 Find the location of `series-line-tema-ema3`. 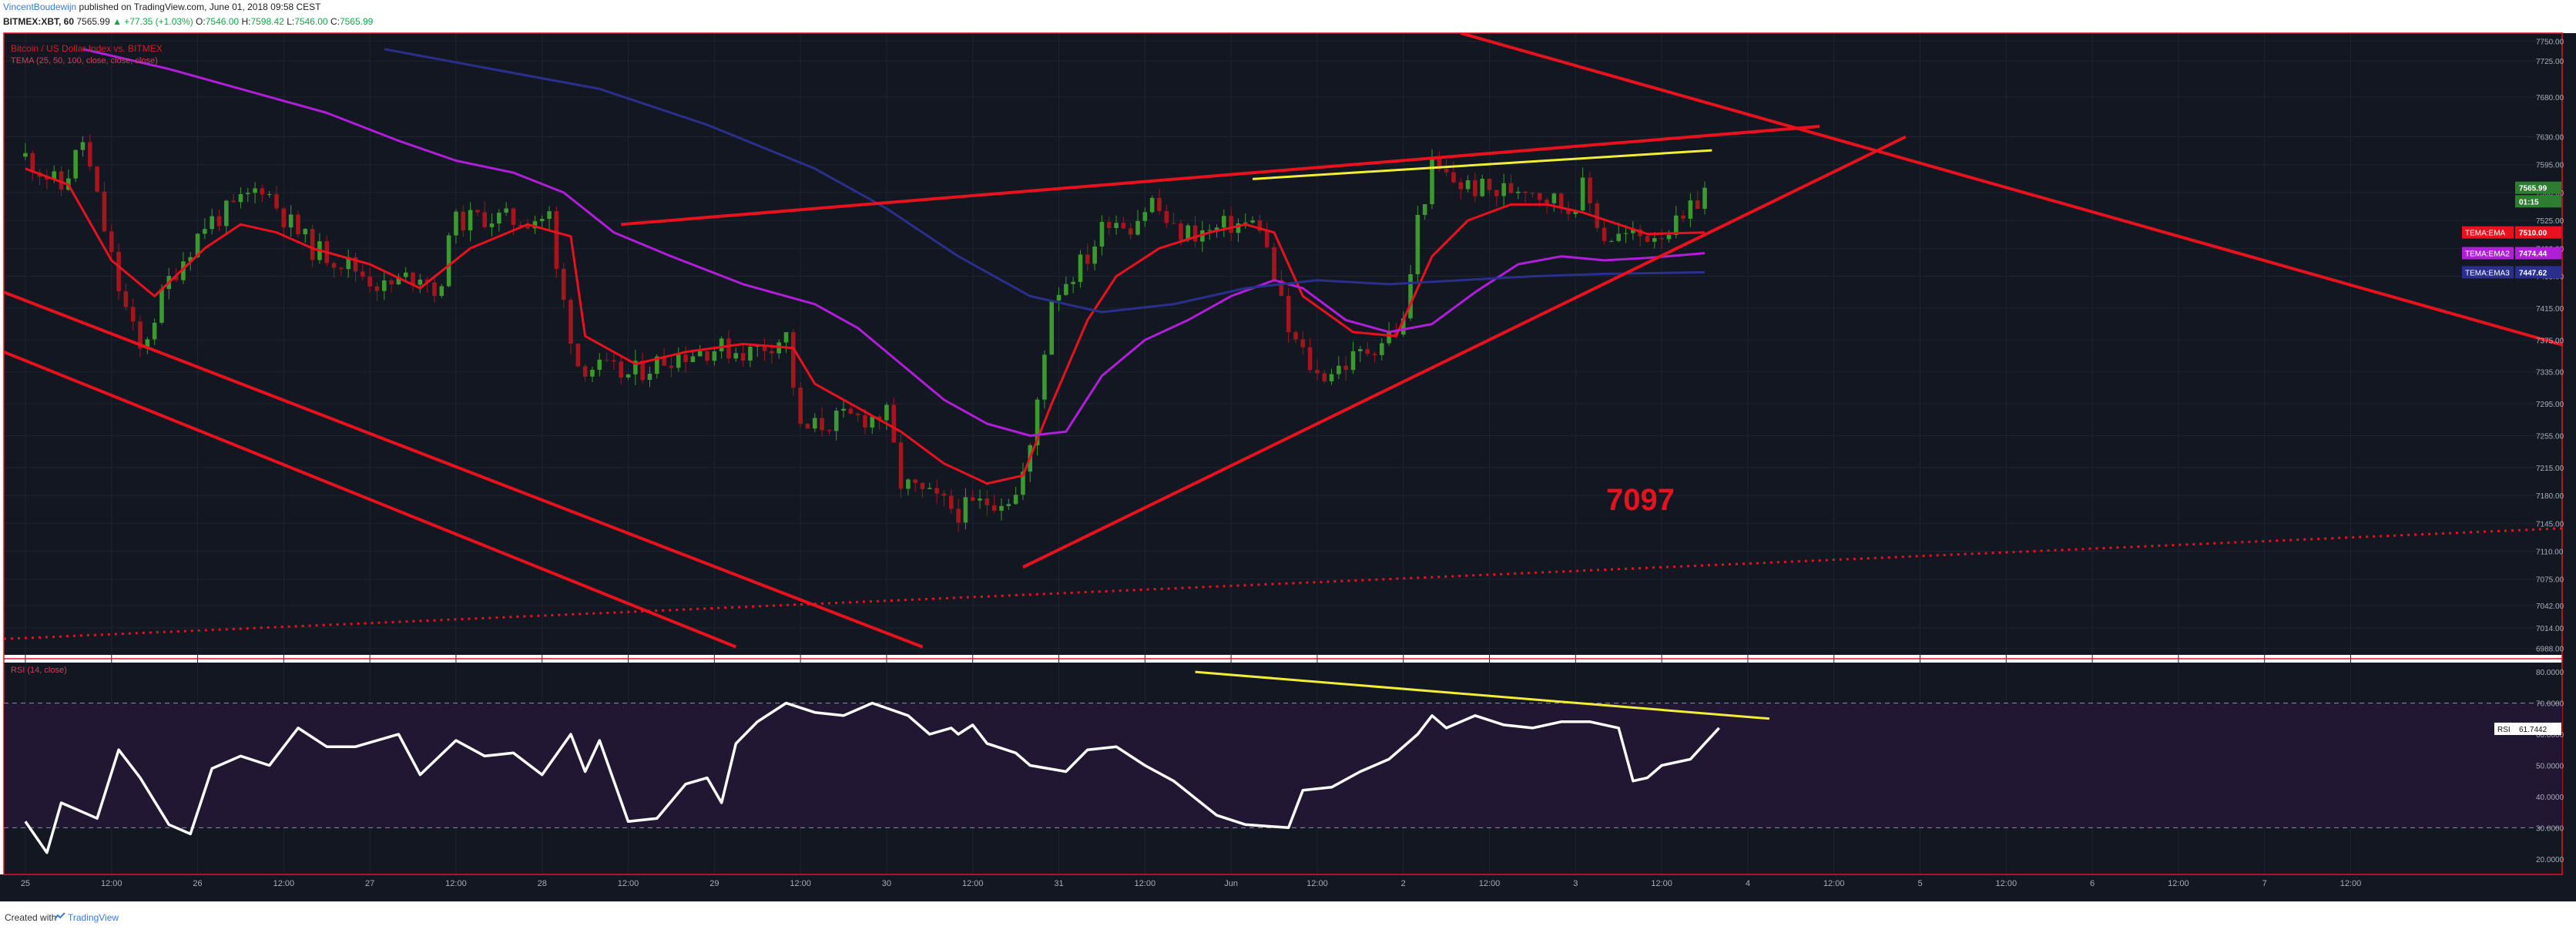

series-line-tema-ema3 is located at coordinates (1045, 181).